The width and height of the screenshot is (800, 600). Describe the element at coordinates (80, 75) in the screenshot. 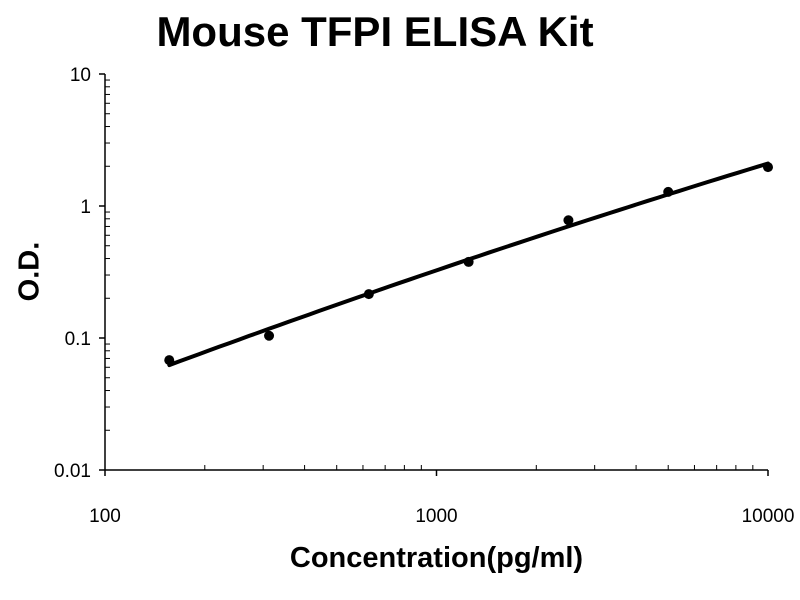

I see `y-tick-label: 10` at that location.